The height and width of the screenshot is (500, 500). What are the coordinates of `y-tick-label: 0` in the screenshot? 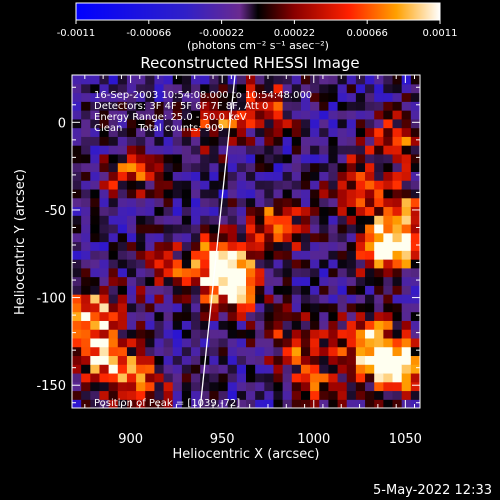 It's located at (62, 123).